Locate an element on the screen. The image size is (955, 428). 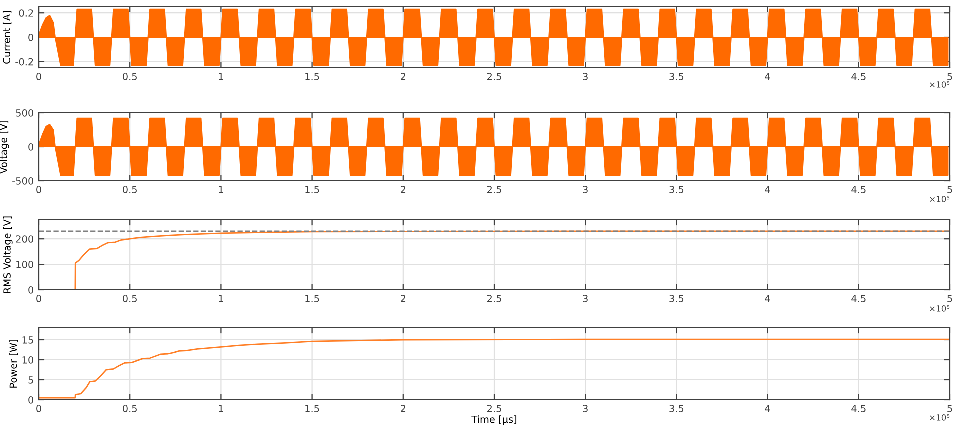
y-tick-label: 200 is located at coordinates (25, 239).